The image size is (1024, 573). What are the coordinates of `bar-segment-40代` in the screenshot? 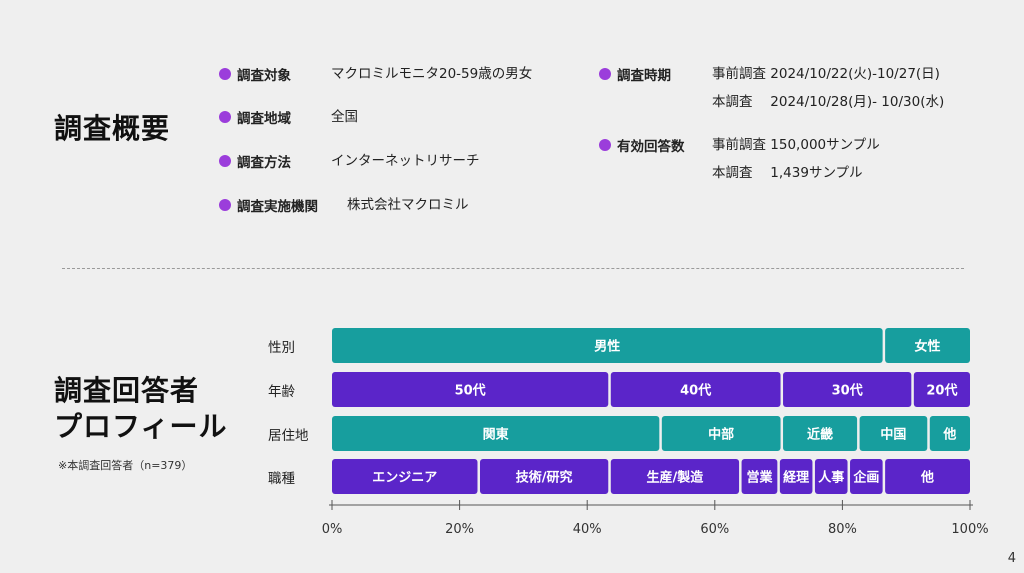 It's located at (695, 389).